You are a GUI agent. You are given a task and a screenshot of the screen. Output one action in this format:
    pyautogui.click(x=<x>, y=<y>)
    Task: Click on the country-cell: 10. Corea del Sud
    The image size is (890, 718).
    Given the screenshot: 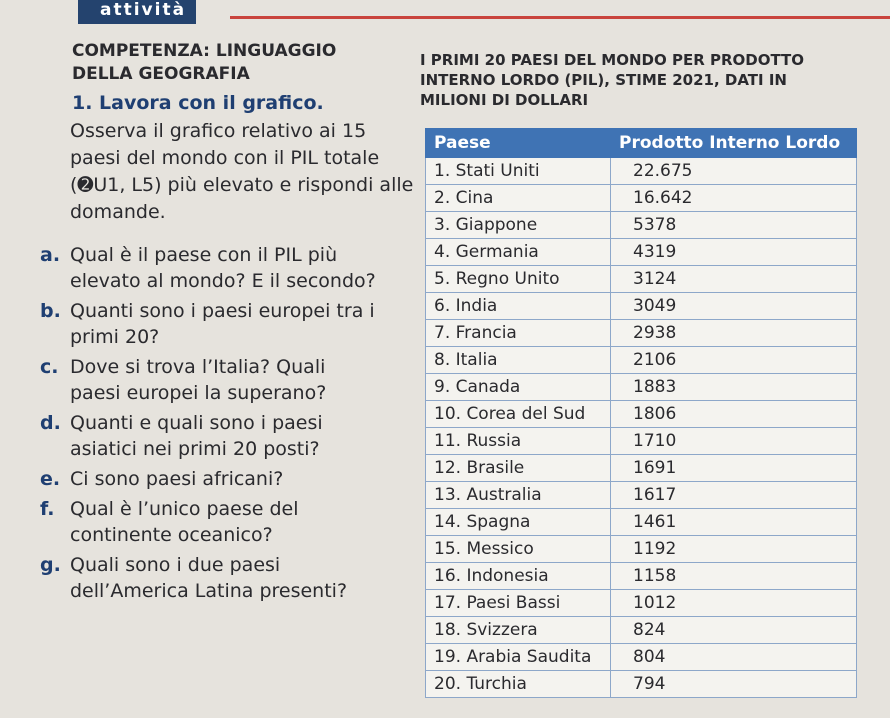 What is the action you would take?
    pyautogui.click(x=518, y=414)
    